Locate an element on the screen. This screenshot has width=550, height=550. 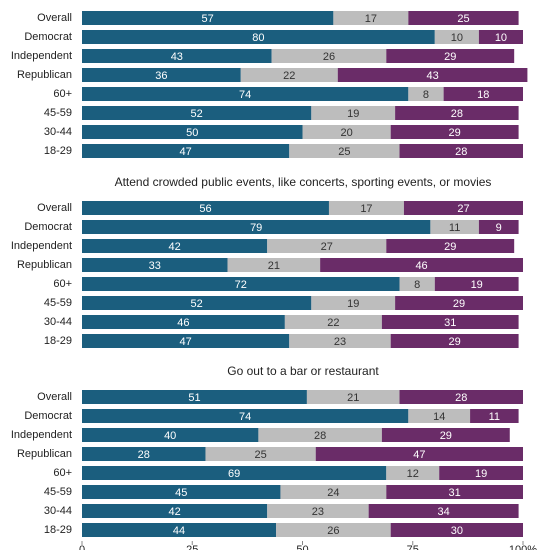
value-label: 22 is located at coordinates (289, 76).